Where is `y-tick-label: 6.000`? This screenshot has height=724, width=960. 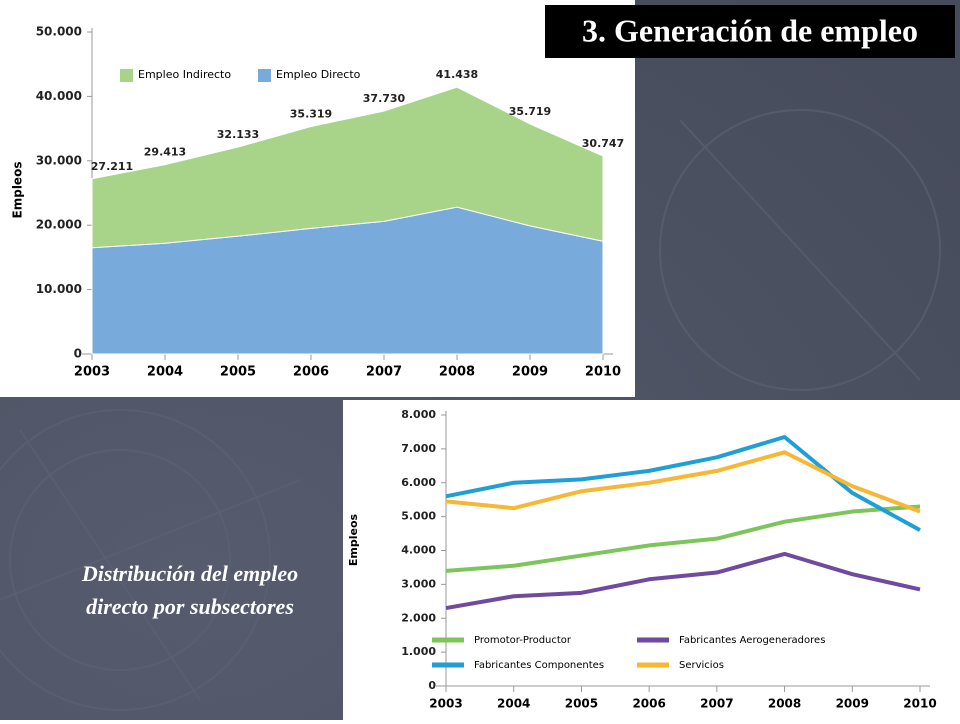
y-tick-label: 6.000 is located at coordinates (418, 482).